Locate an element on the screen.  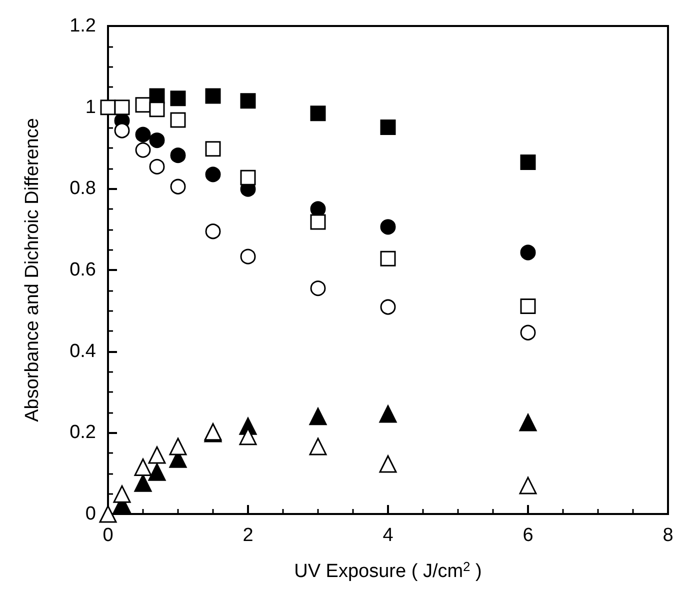
y-tick-label: 0.2 is located at coordinates (83, 433).